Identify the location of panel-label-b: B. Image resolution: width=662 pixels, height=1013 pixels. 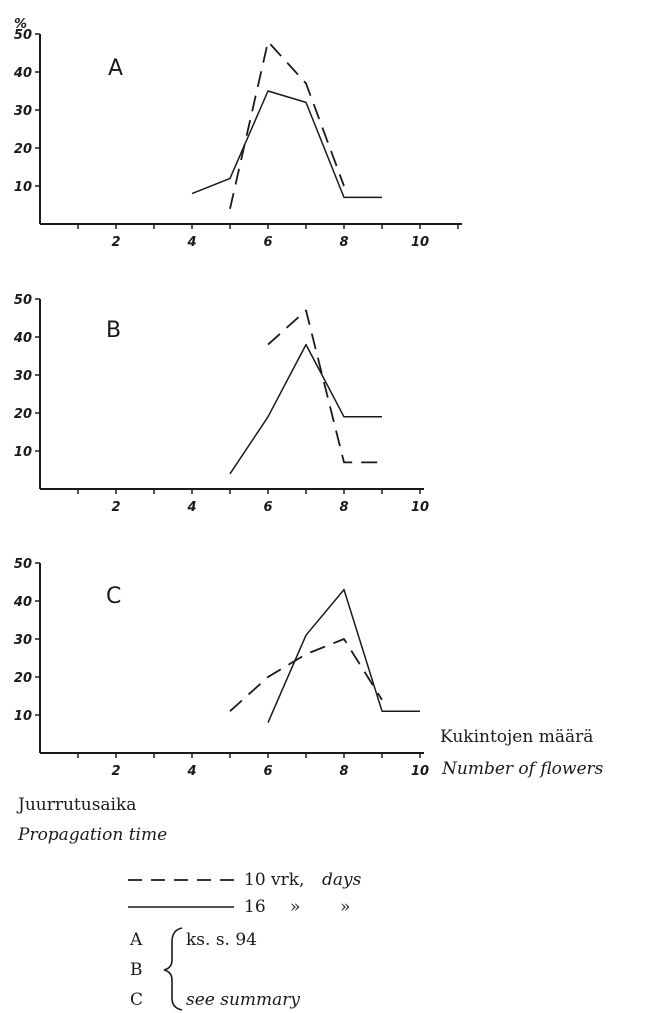
(113, 330).